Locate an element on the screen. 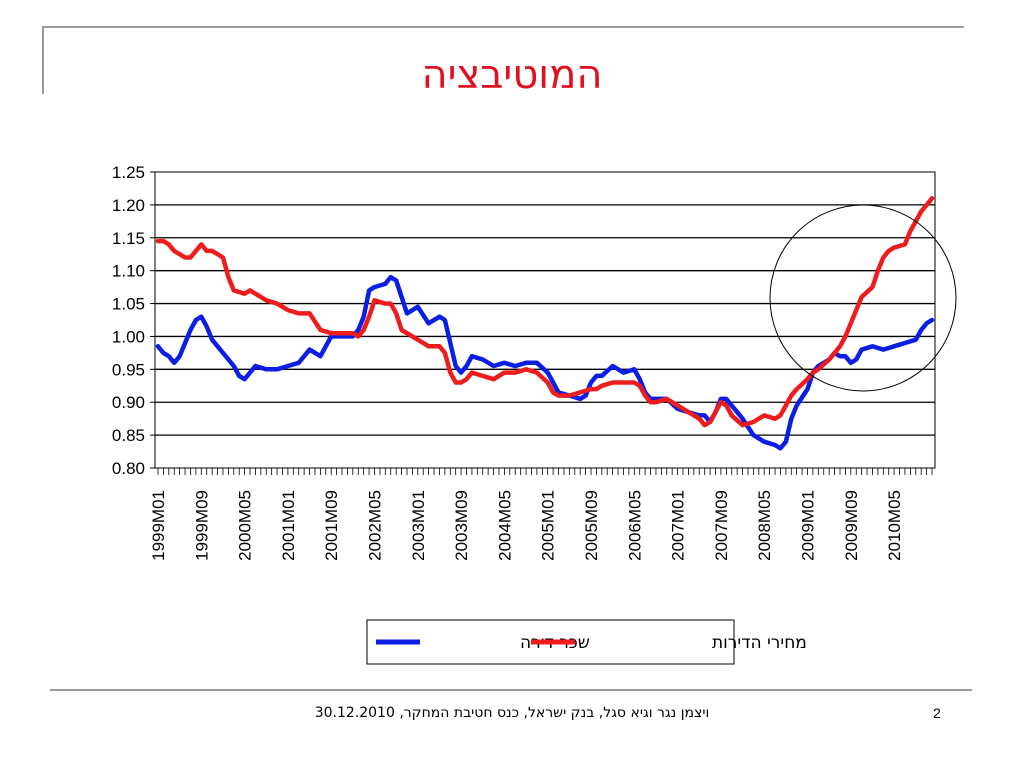 This screenshot has width=1024, height=768. x-tick-label: 2005M01 is located at coordinates (548, 525).